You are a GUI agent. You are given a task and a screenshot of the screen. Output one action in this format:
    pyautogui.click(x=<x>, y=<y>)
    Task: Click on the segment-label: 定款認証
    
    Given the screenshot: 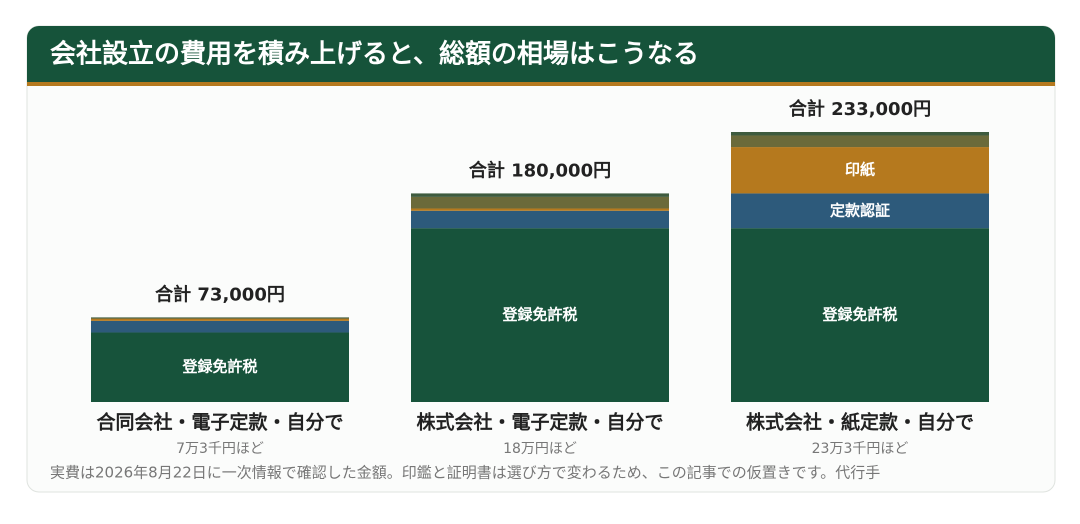 What is the action you would take?
    pyautogui.click(x=860, y=210)
    